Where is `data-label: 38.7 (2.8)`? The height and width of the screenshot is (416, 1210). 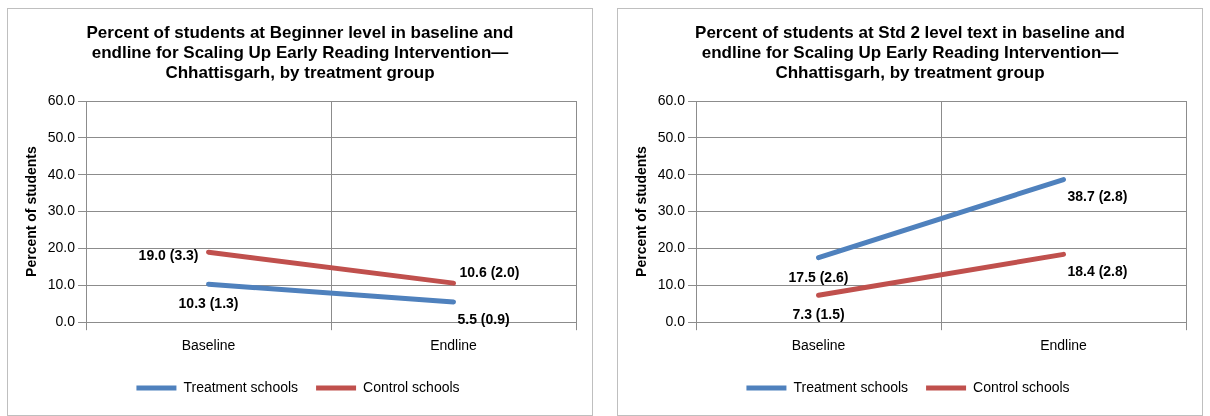
data-label: 38.7 (2.8) is located at coordinates (1097, 196).